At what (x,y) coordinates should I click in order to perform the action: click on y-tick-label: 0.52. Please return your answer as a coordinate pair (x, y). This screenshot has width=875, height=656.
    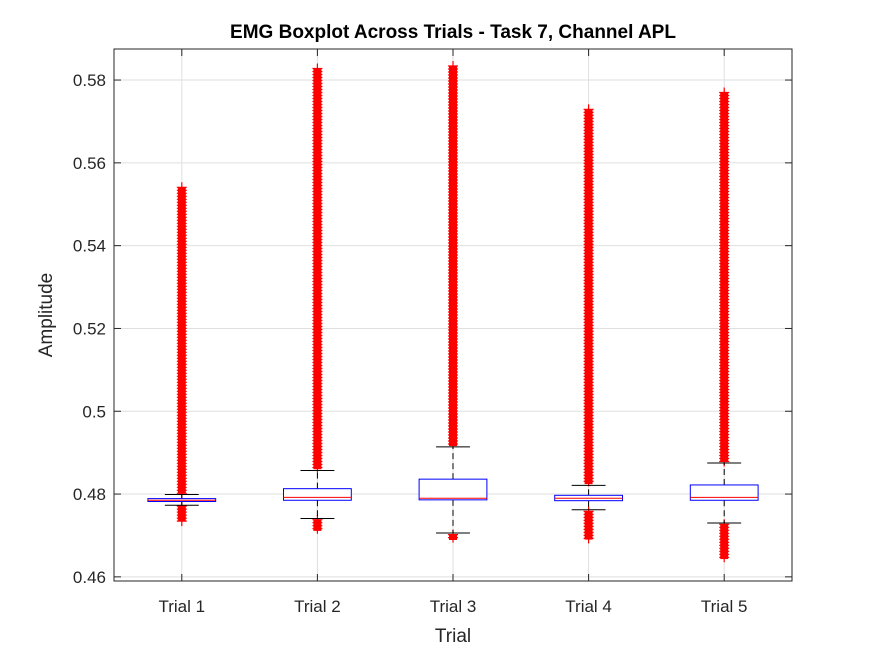
    Looking at the image, I should click on (89, 328).